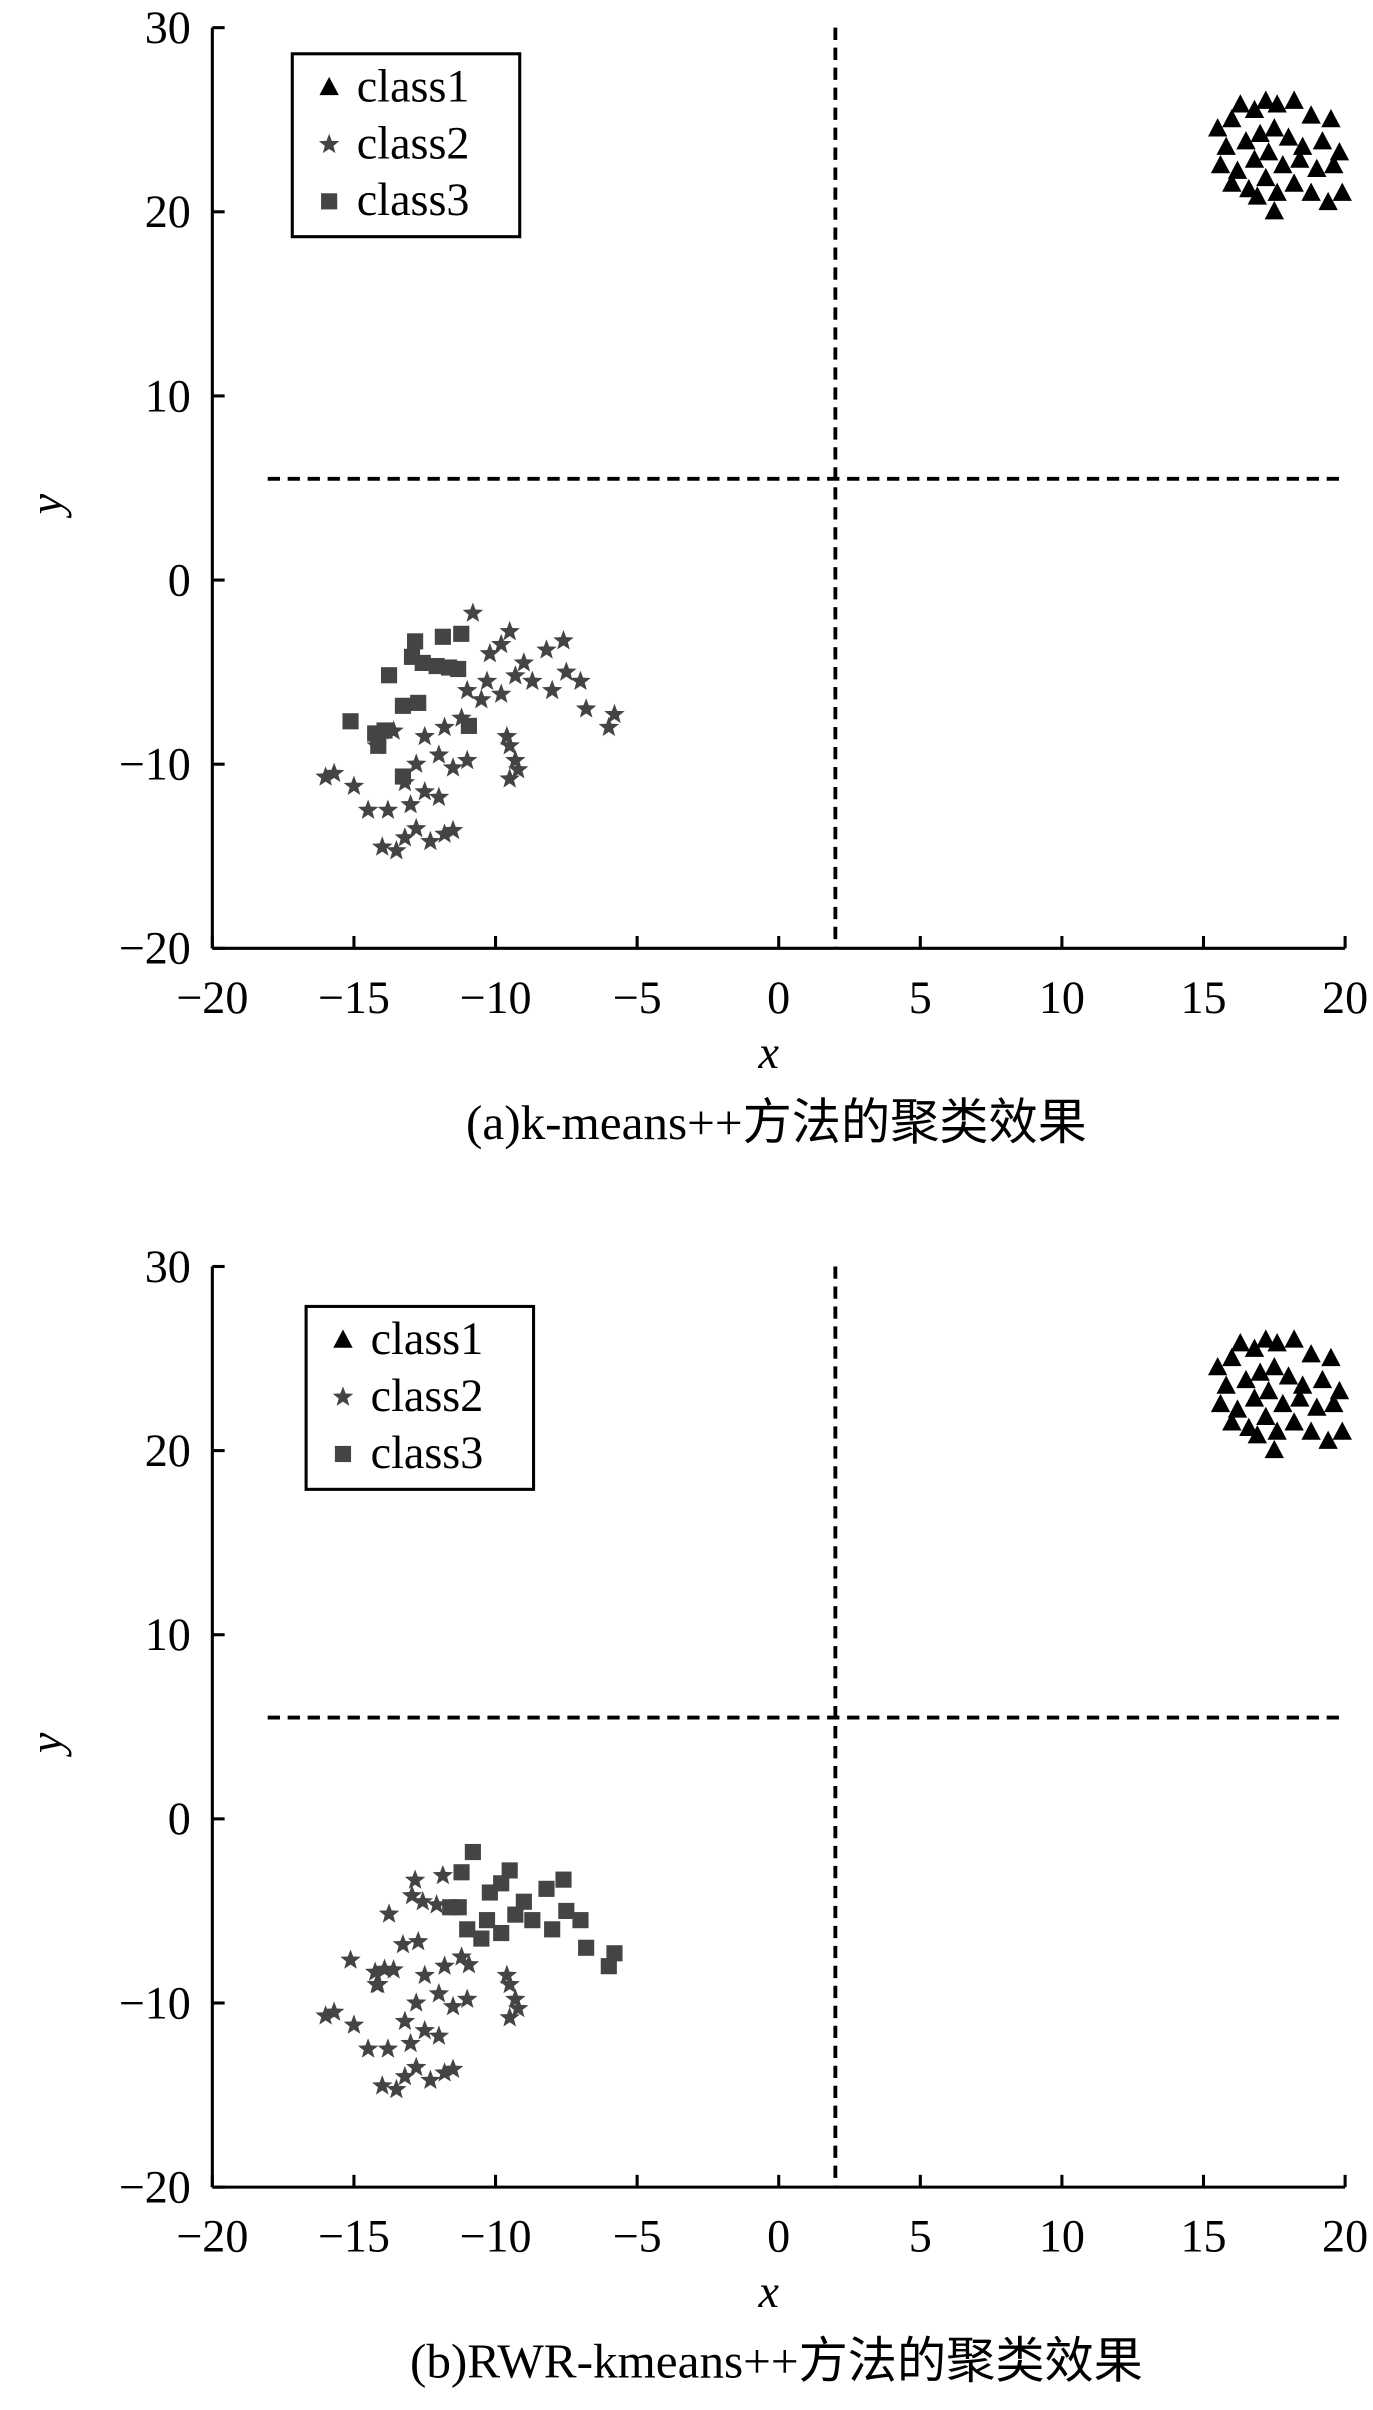  Describe the element at coordinates (778, 997) in the screenshot. I see `x-tick-label: 0` at that location.